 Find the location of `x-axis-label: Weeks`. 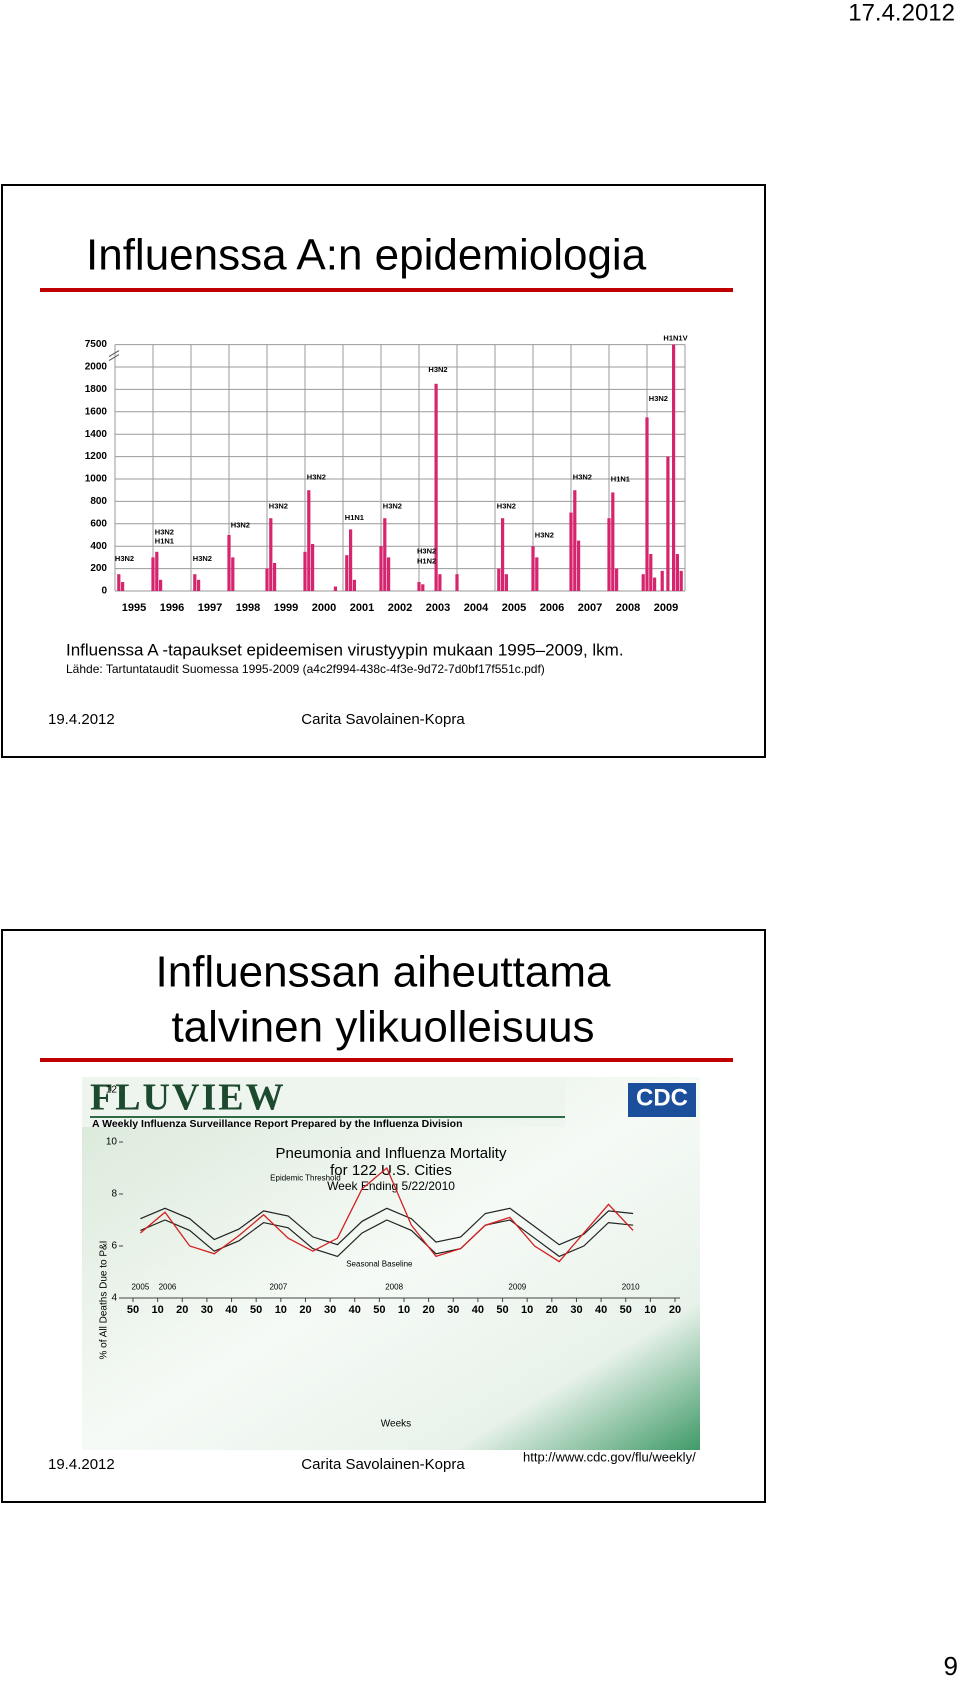

x-axis-label: Weeks is located at coordinates (396, 1424).